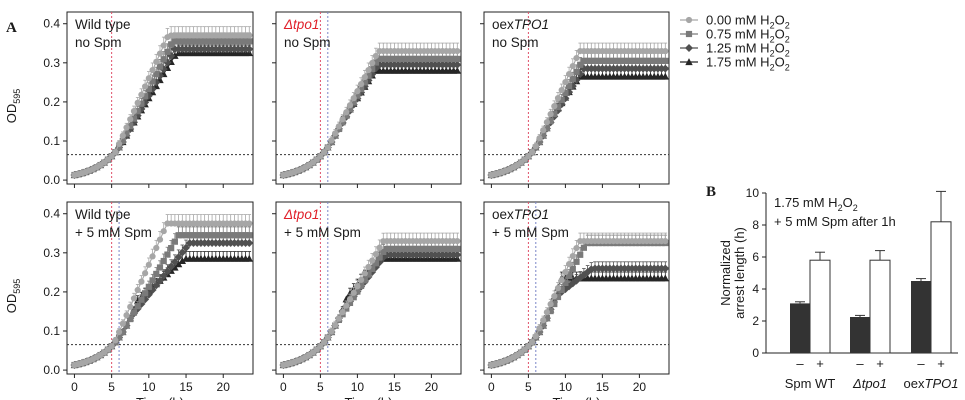 The image size is (965, 400). Describe the element at coordinates (51, 141) in the screenshot. I see `y-tick-label: 0.1` at that location.